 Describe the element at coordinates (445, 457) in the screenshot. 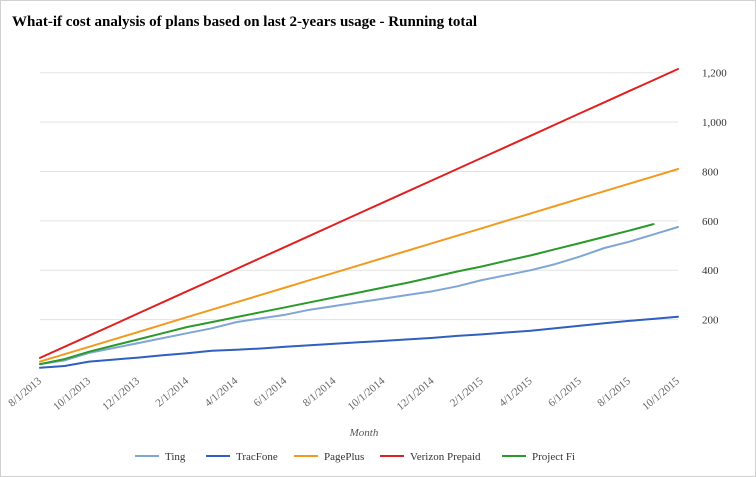

I see `legend-label: Verizon Prepaid` at that location.